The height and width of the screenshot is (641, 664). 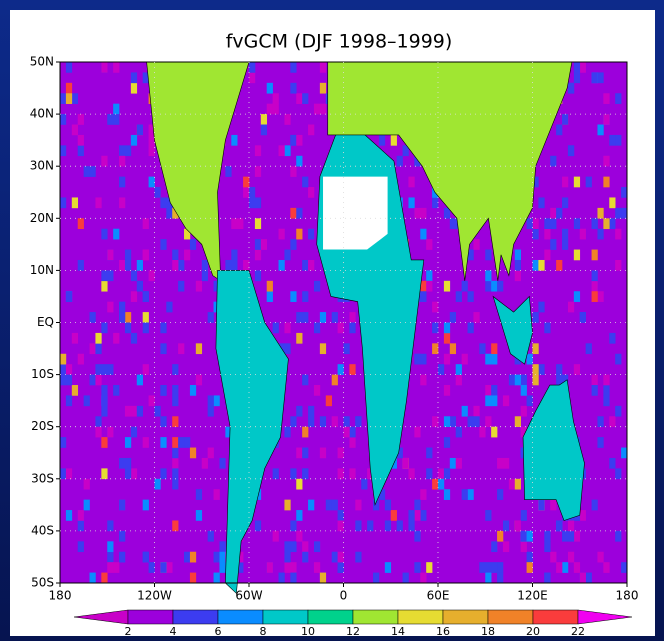 What do you see at coordinates (398, 631) in the screenshot?
I see `colorbar-label: 14` at bounding box center [398, 631].